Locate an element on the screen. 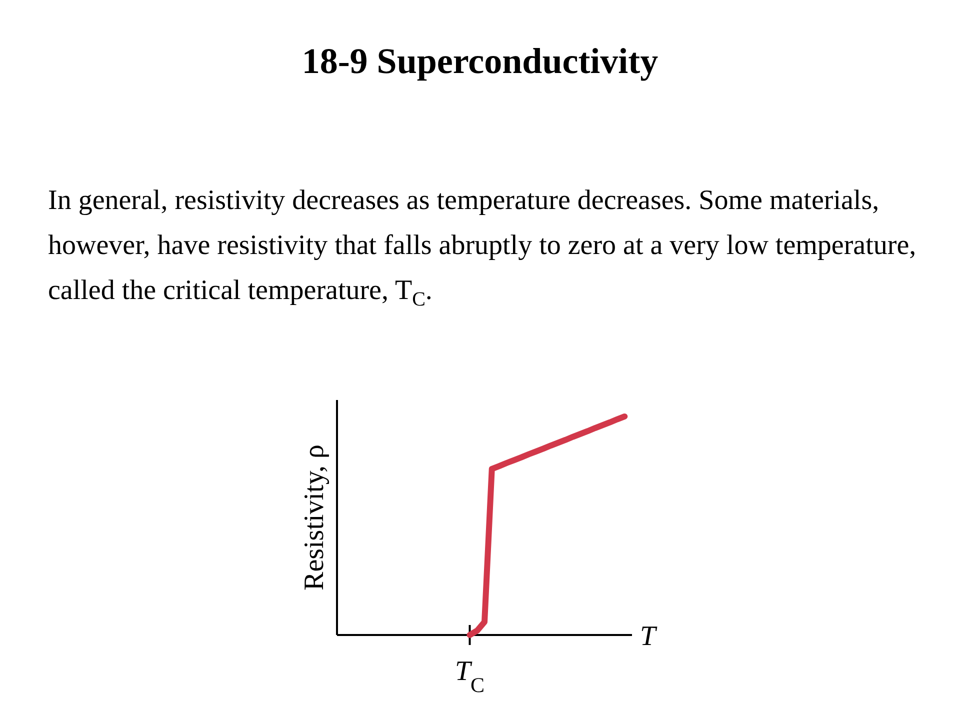 The image size is (960, 720). chart-title: 18-9 Superconductivity is located at coordinates (480, 61).